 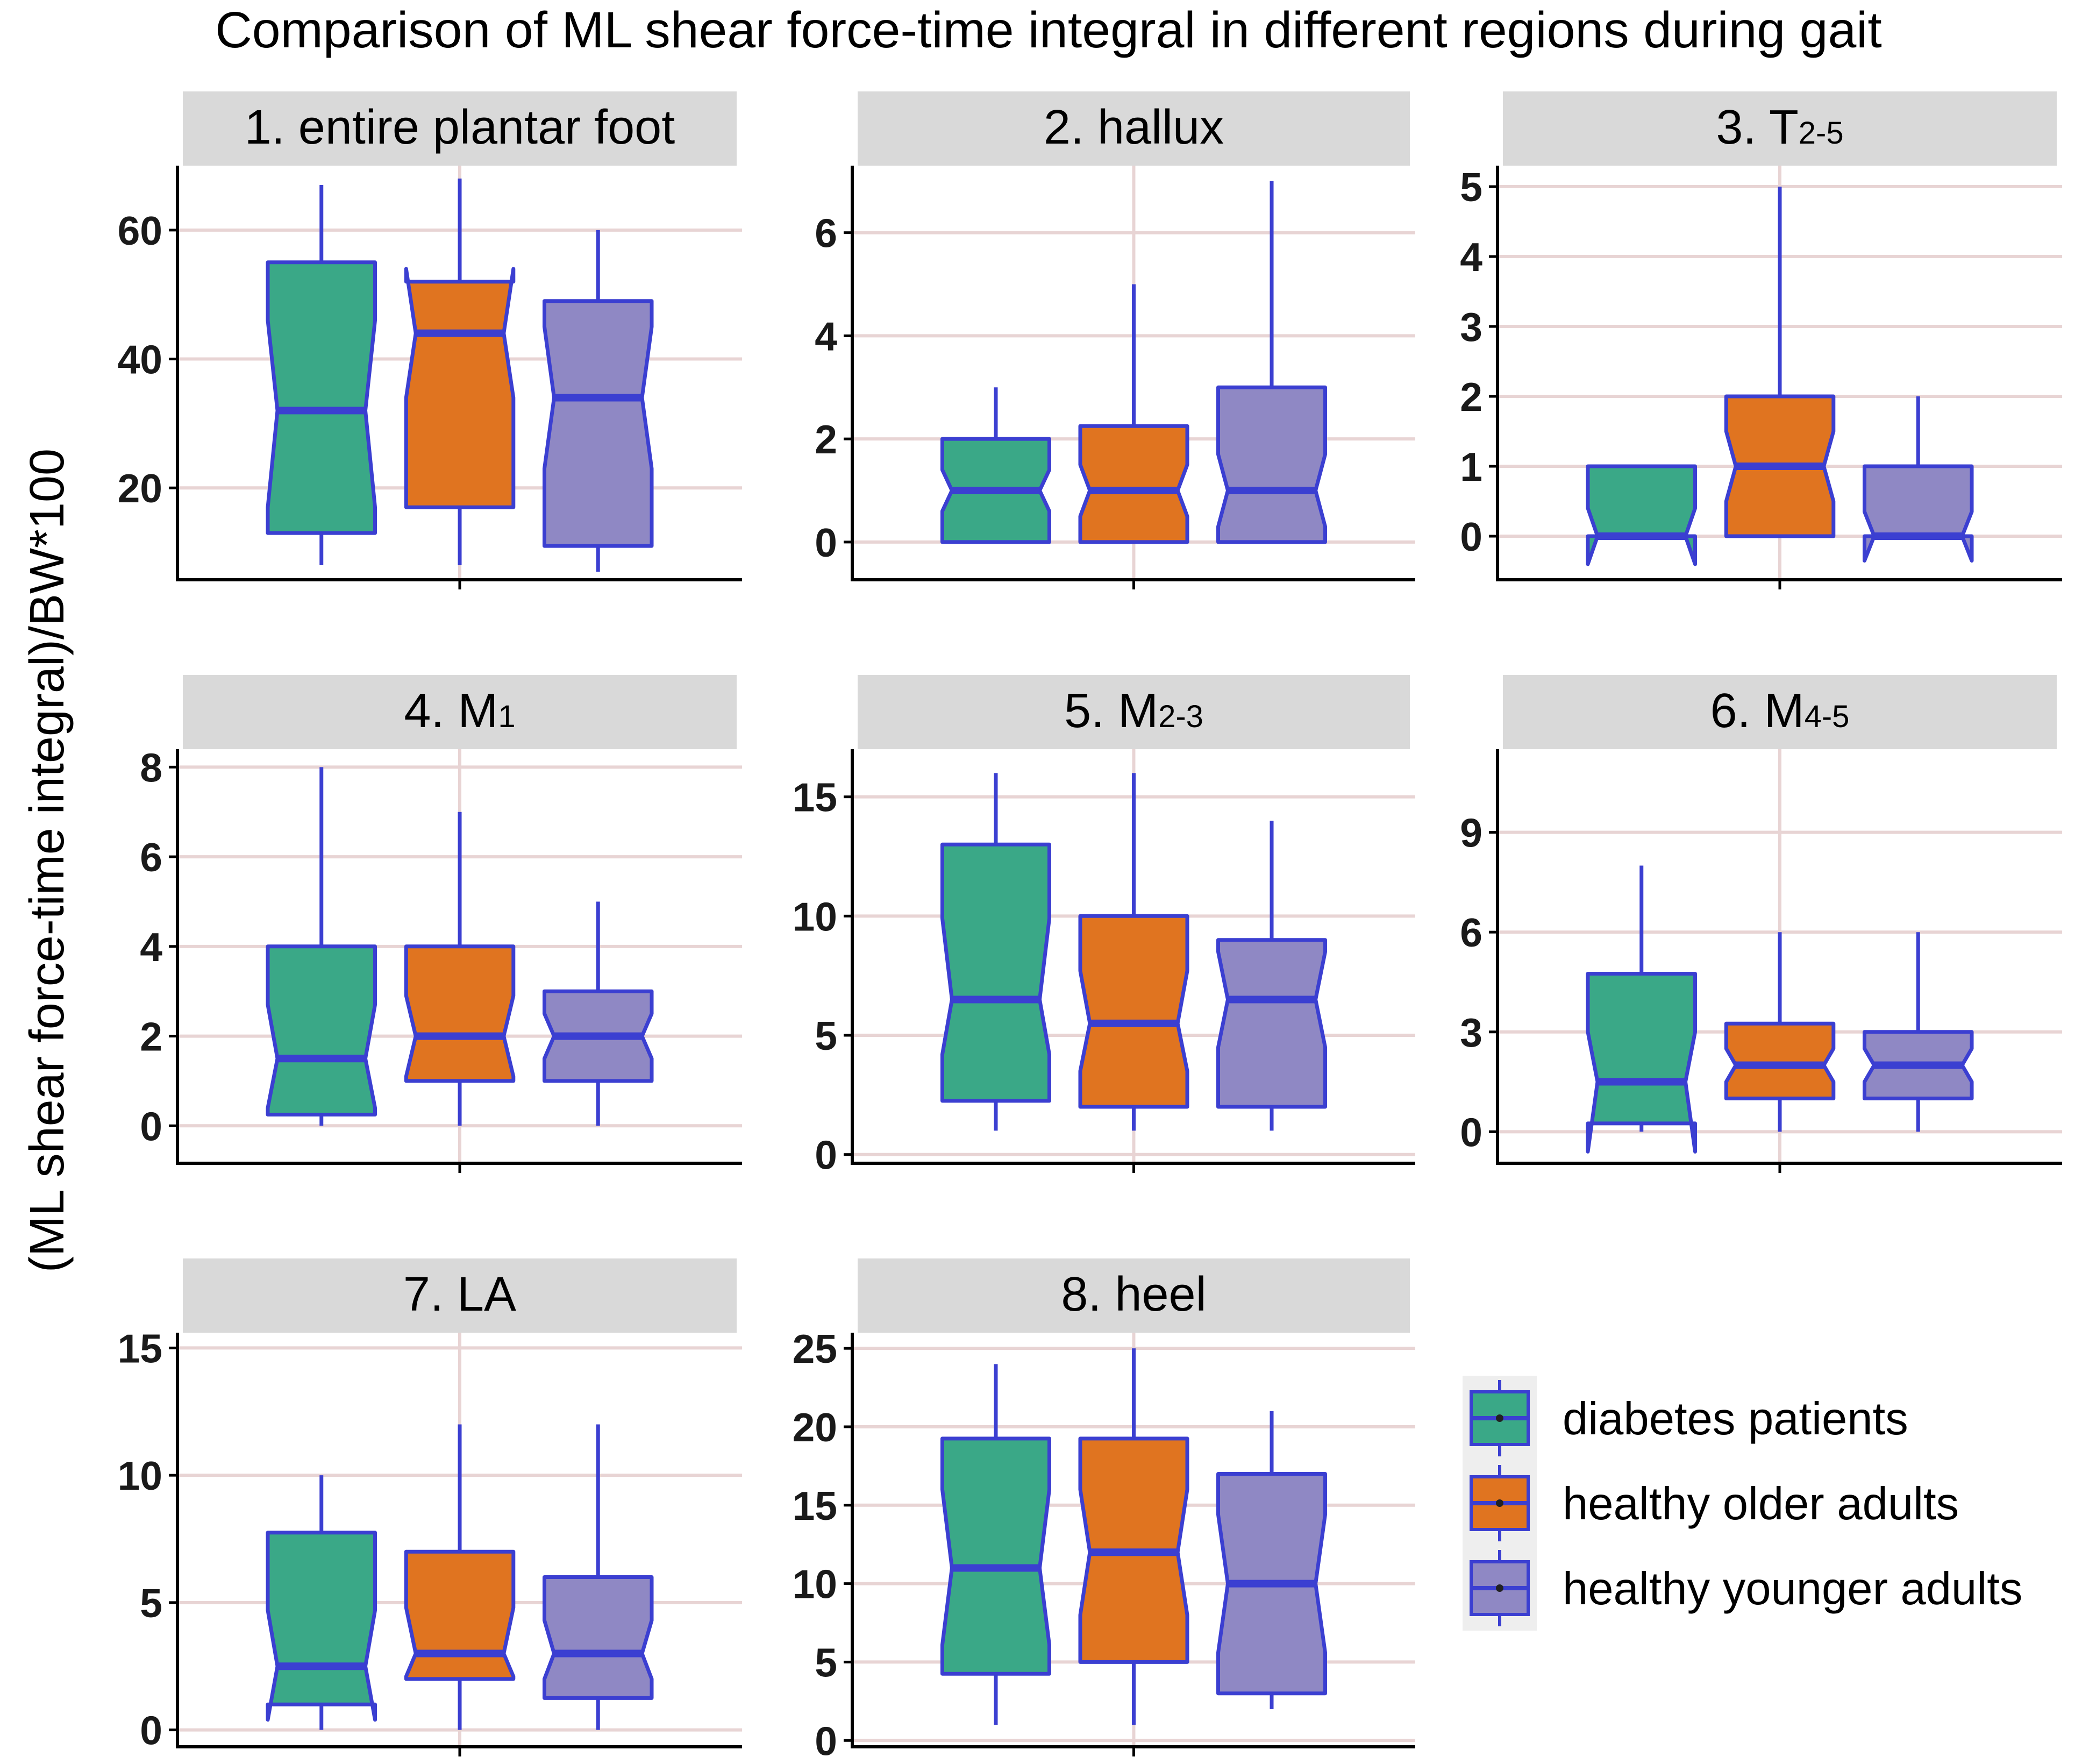 I want to click on legend-key-healthy-older-adults, so click(x=1500, y=1504).